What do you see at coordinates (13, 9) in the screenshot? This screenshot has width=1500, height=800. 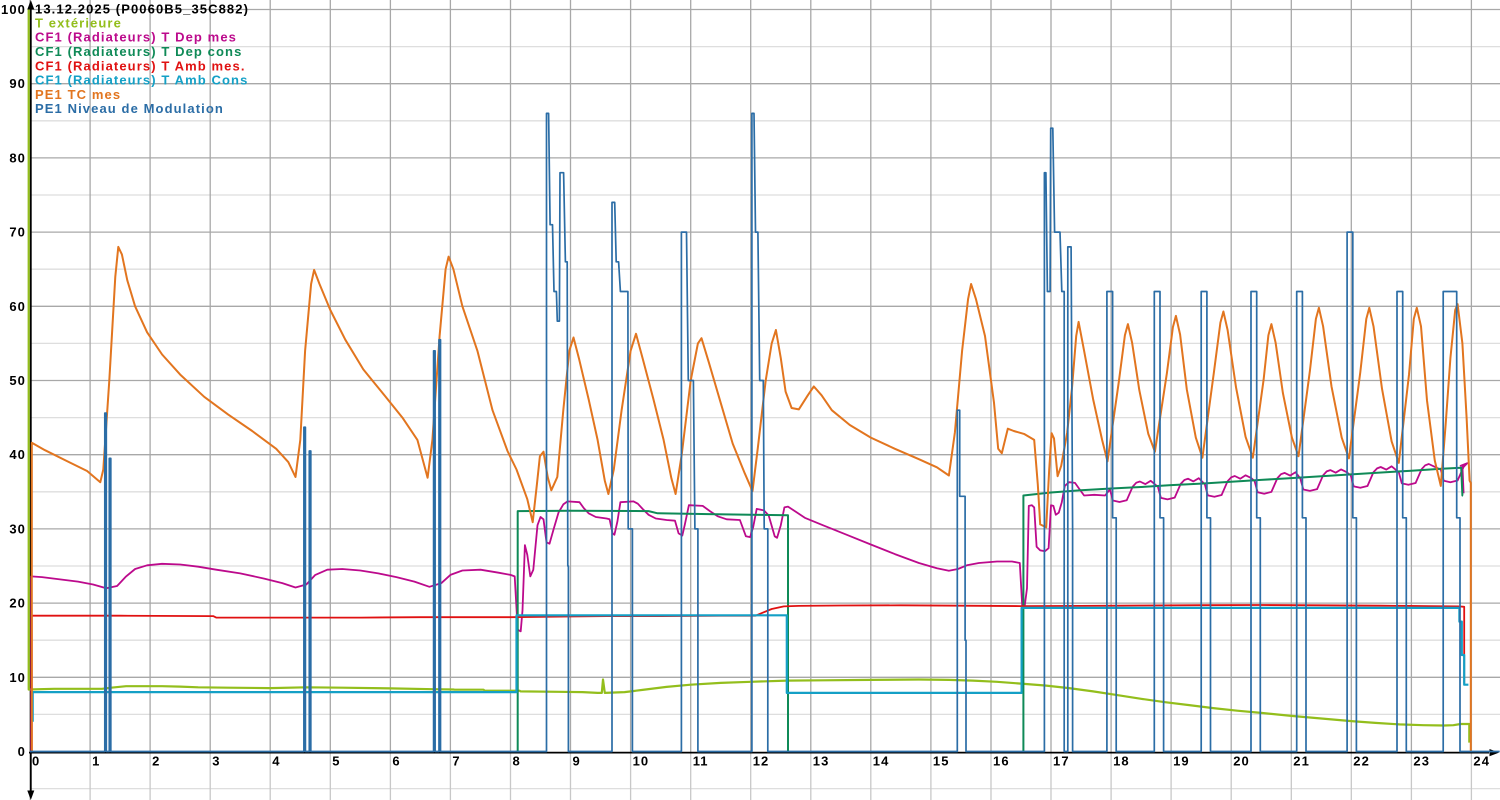 I see `svg-text: 100` at bounding box center [13, 9].